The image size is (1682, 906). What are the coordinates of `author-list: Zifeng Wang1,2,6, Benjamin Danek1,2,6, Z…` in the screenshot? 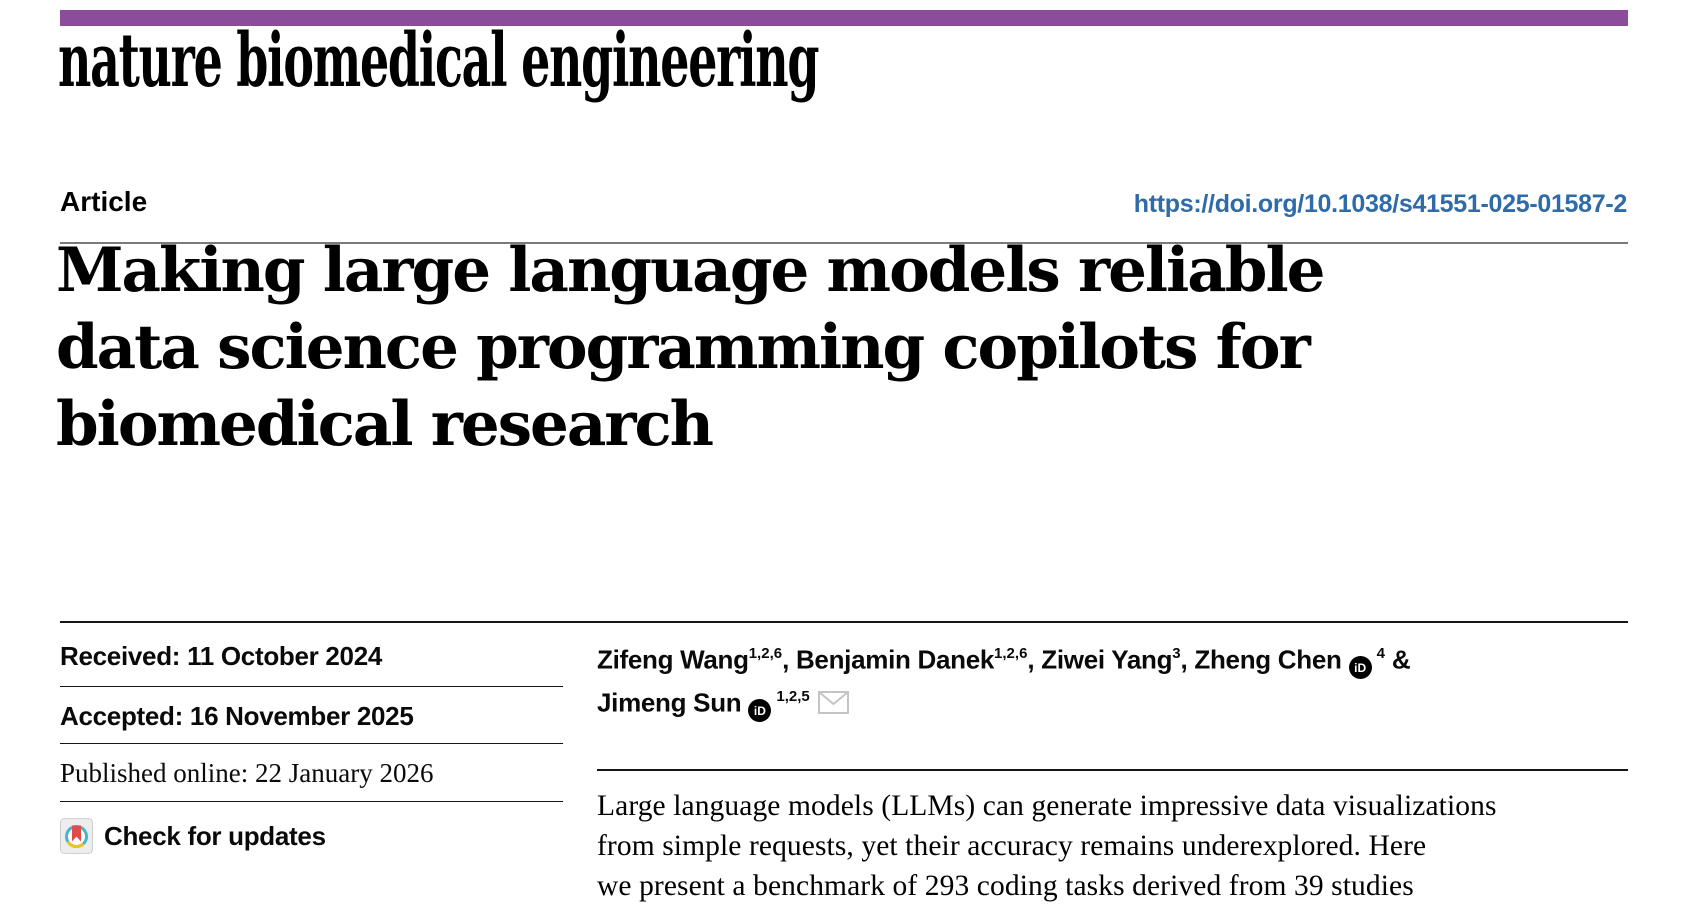 It's located at (1112, 697).